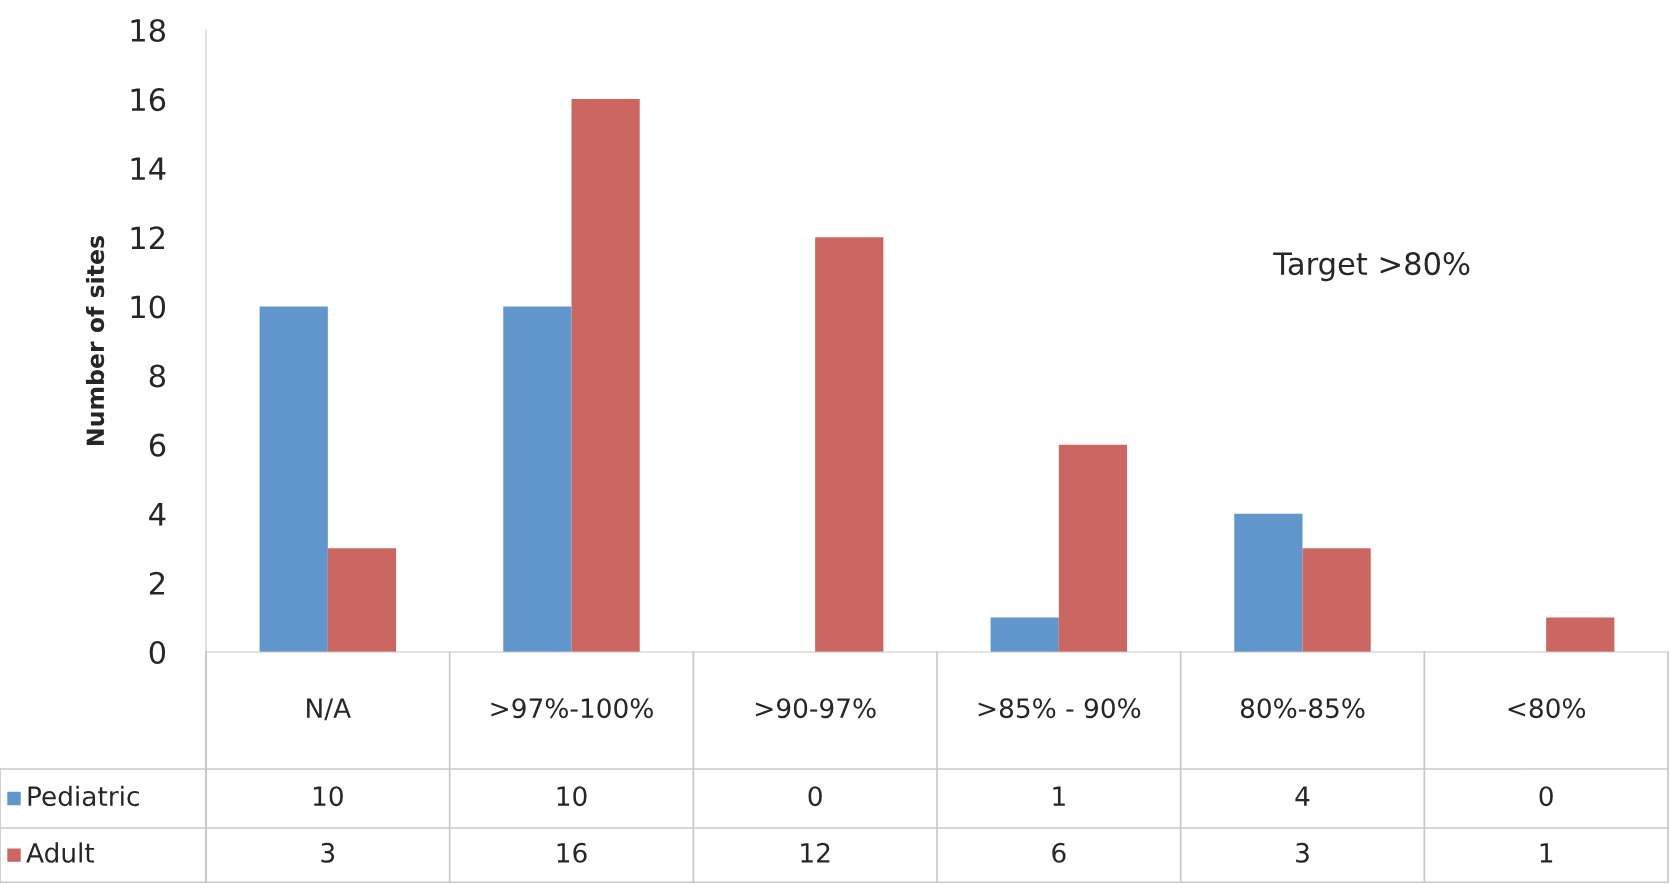 The width and height of the screenshot is (1670, 884). I want to click on x-tick-label: 80%-85%, so click(1302, 708).